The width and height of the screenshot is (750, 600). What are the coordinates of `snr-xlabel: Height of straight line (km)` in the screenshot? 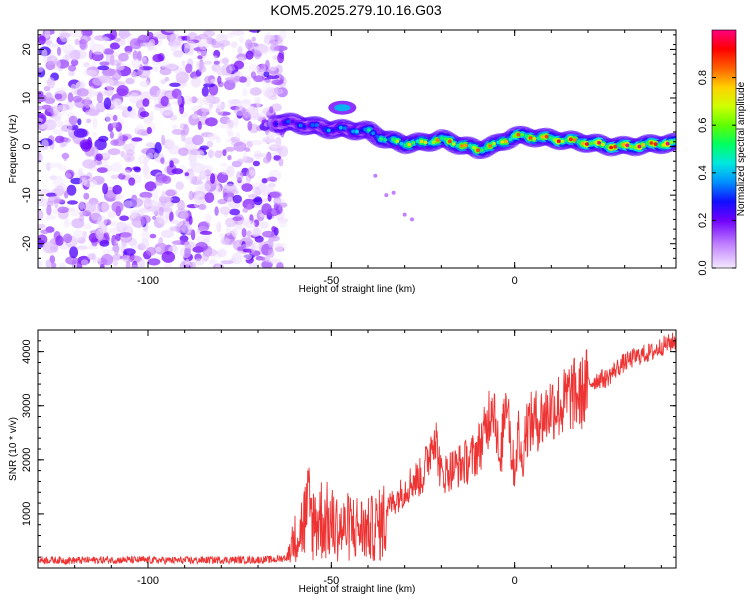 It's located at (357, 589).